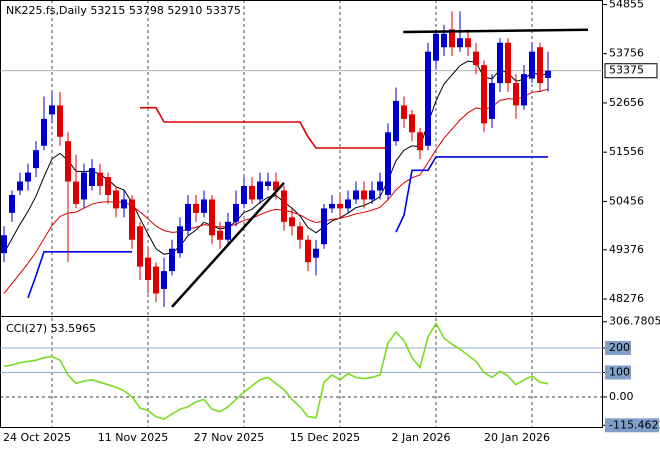 The image size is (660, 450). Describe the element at coordinates (626, 53) in the screenshot. I see `y-tick-label: 53756` at that location.